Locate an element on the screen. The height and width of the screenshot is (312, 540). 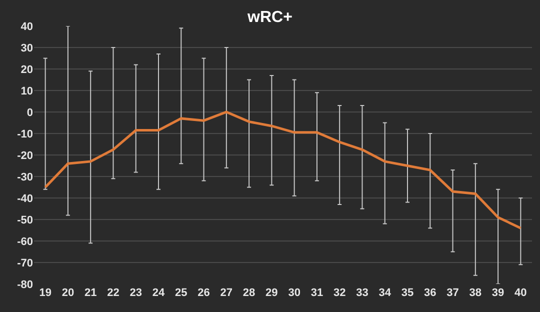
y-tick-label: -50 is located at coordinates (25, 220).